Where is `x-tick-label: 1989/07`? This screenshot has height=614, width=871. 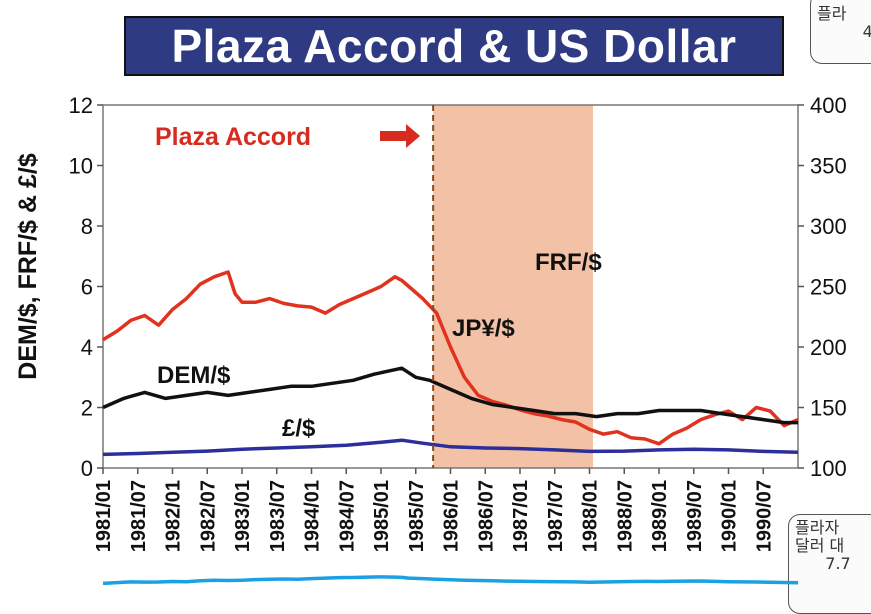 x-tick-label: 1989/07 is located at coordinates (695, 516).